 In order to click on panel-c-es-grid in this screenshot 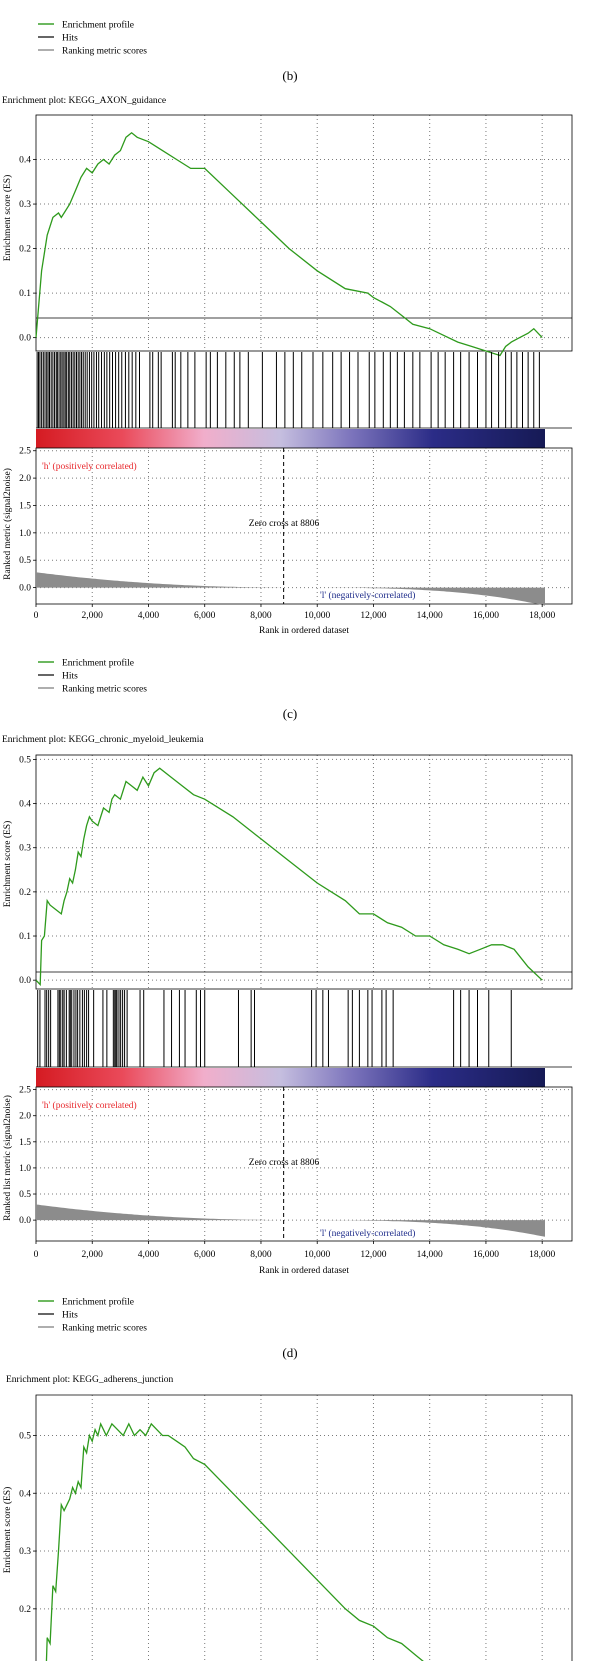, I will do `click(304, 872)`.